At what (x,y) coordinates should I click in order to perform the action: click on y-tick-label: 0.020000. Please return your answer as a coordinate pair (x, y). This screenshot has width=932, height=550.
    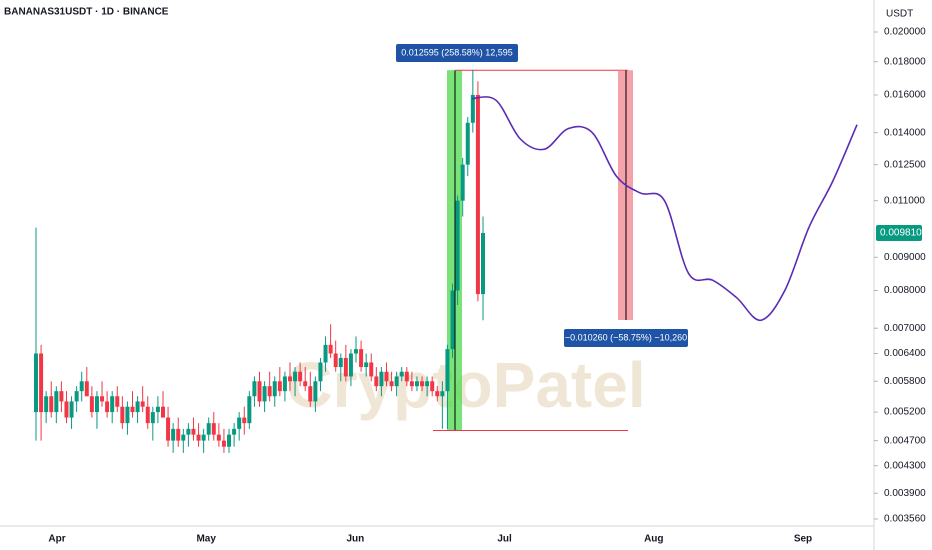
    Looking at the image, I should click on (905, 32).